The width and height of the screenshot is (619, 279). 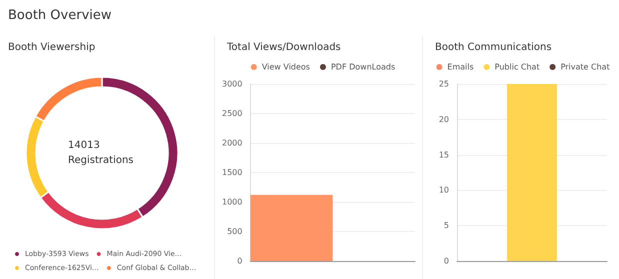 What do you see at coordinates (585, 67) in the screenshot?
I see `legend-label: Private Chat` at bounding box center [585, 67].